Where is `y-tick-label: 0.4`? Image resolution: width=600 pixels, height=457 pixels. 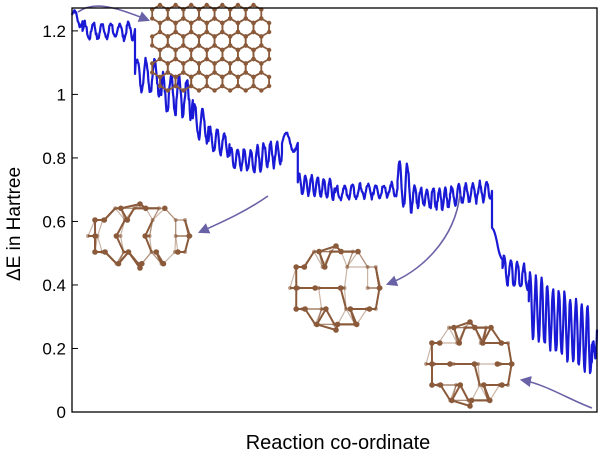
y-tick-label: 0.4 is located at coordinates (54, 285).